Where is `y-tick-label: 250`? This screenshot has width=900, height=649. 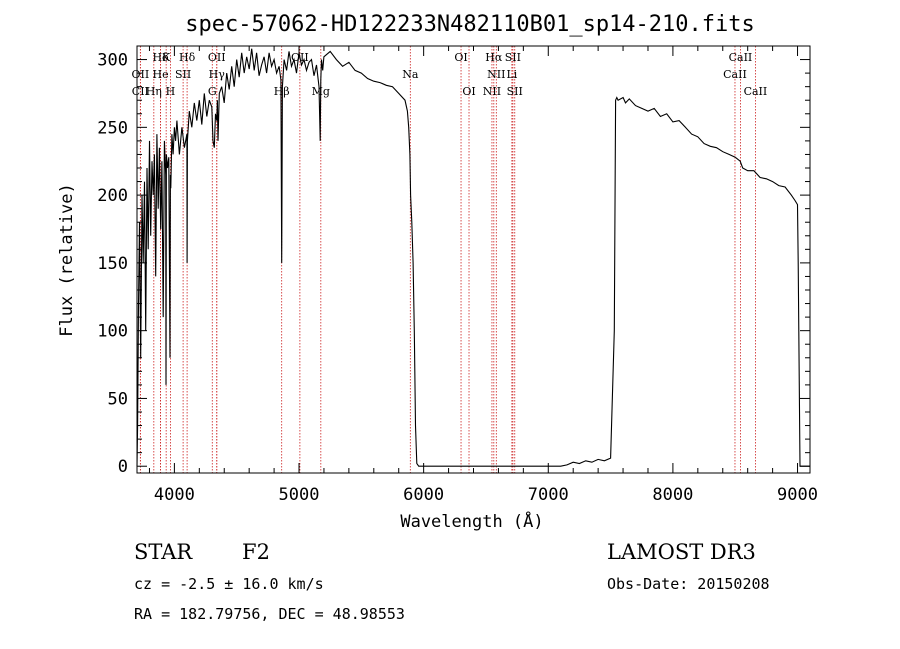
y-tick-label: 250 is located at coordinates (112, 128).